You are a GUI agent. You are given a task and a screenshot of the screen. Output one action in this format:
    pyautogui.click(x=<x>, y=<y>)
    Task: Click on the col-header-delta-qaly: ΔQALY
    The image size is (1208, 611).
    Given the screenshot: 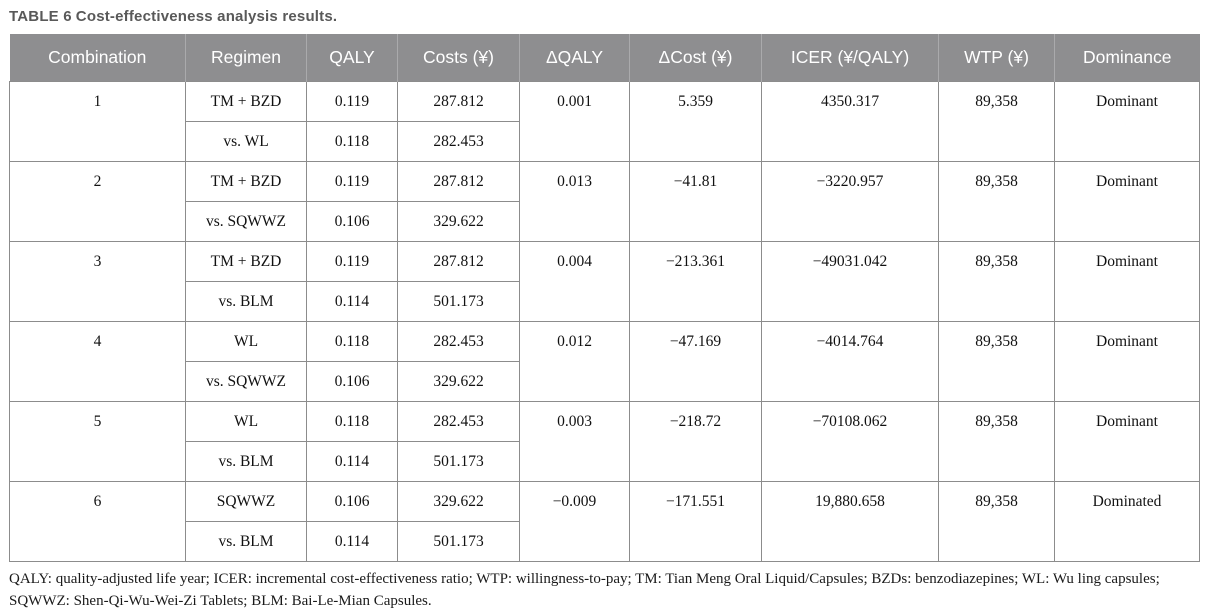 What is the action you would take?
    pyautogui.click(x=574, y=58)
    